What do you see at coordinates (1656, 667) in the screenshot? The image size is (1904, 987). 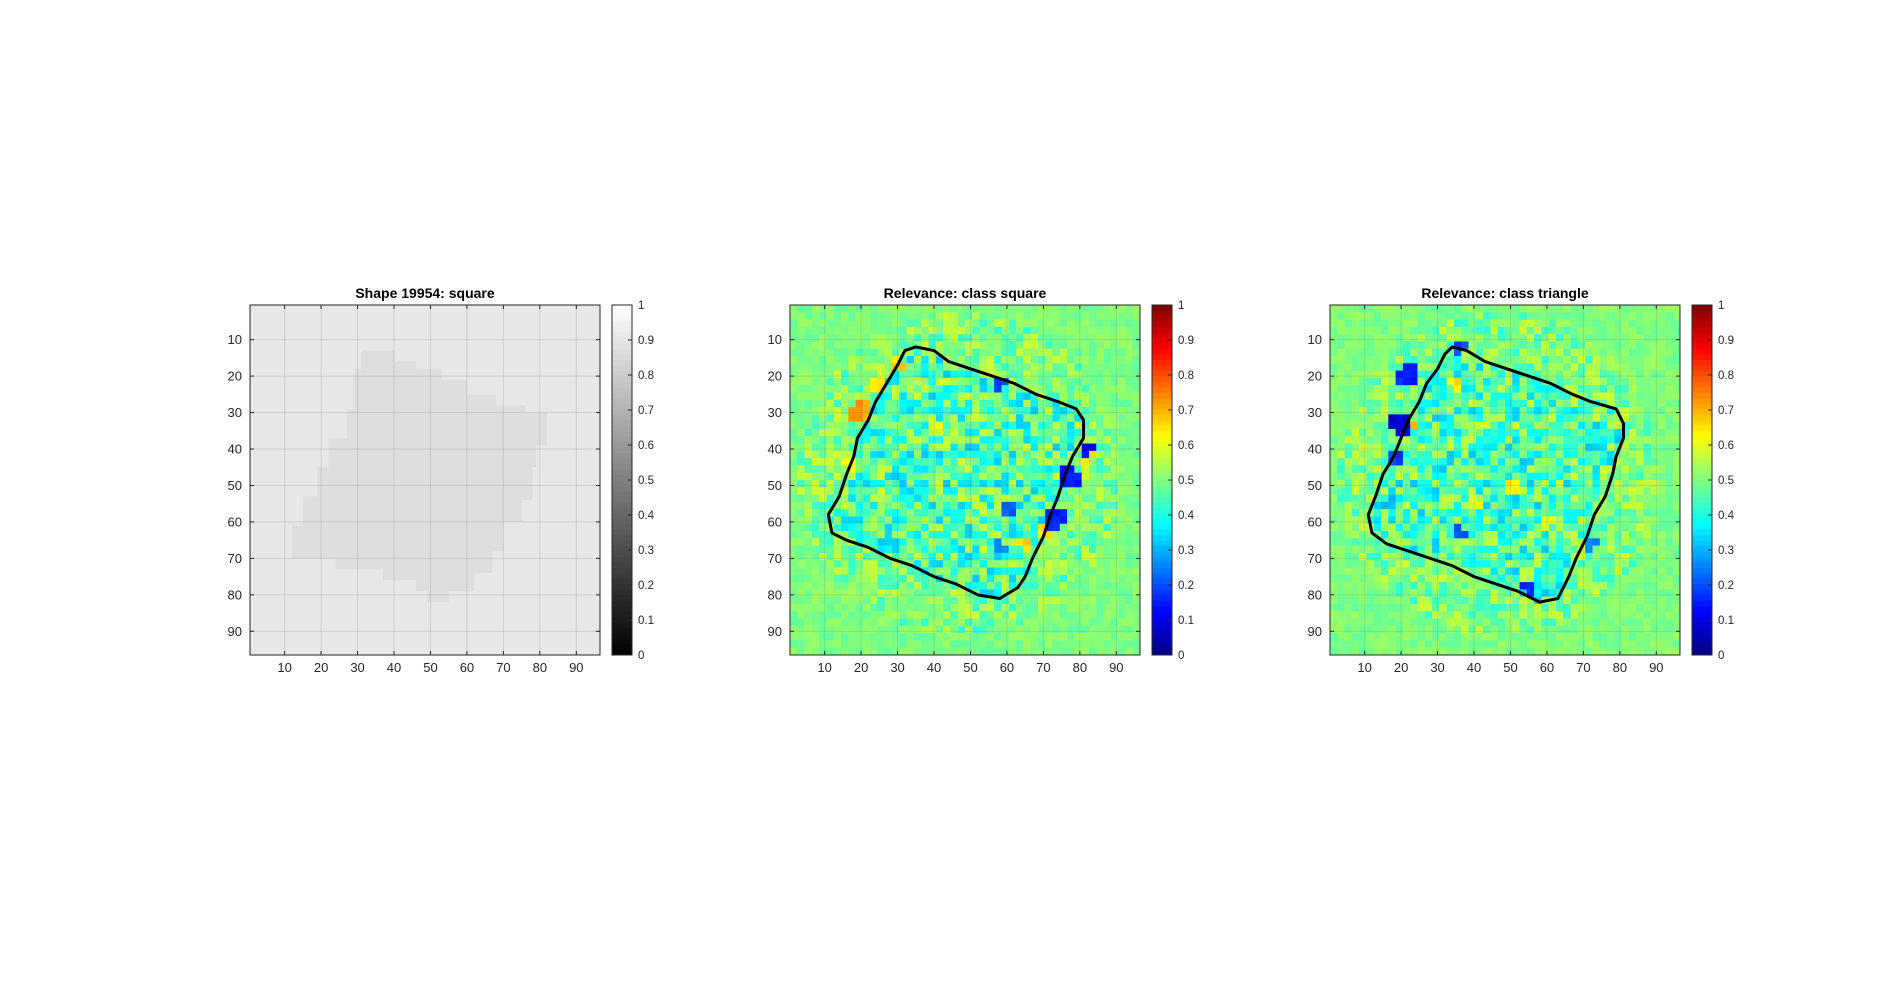 I see `x-tick-label: 90` at bounding box center [1656, 667].